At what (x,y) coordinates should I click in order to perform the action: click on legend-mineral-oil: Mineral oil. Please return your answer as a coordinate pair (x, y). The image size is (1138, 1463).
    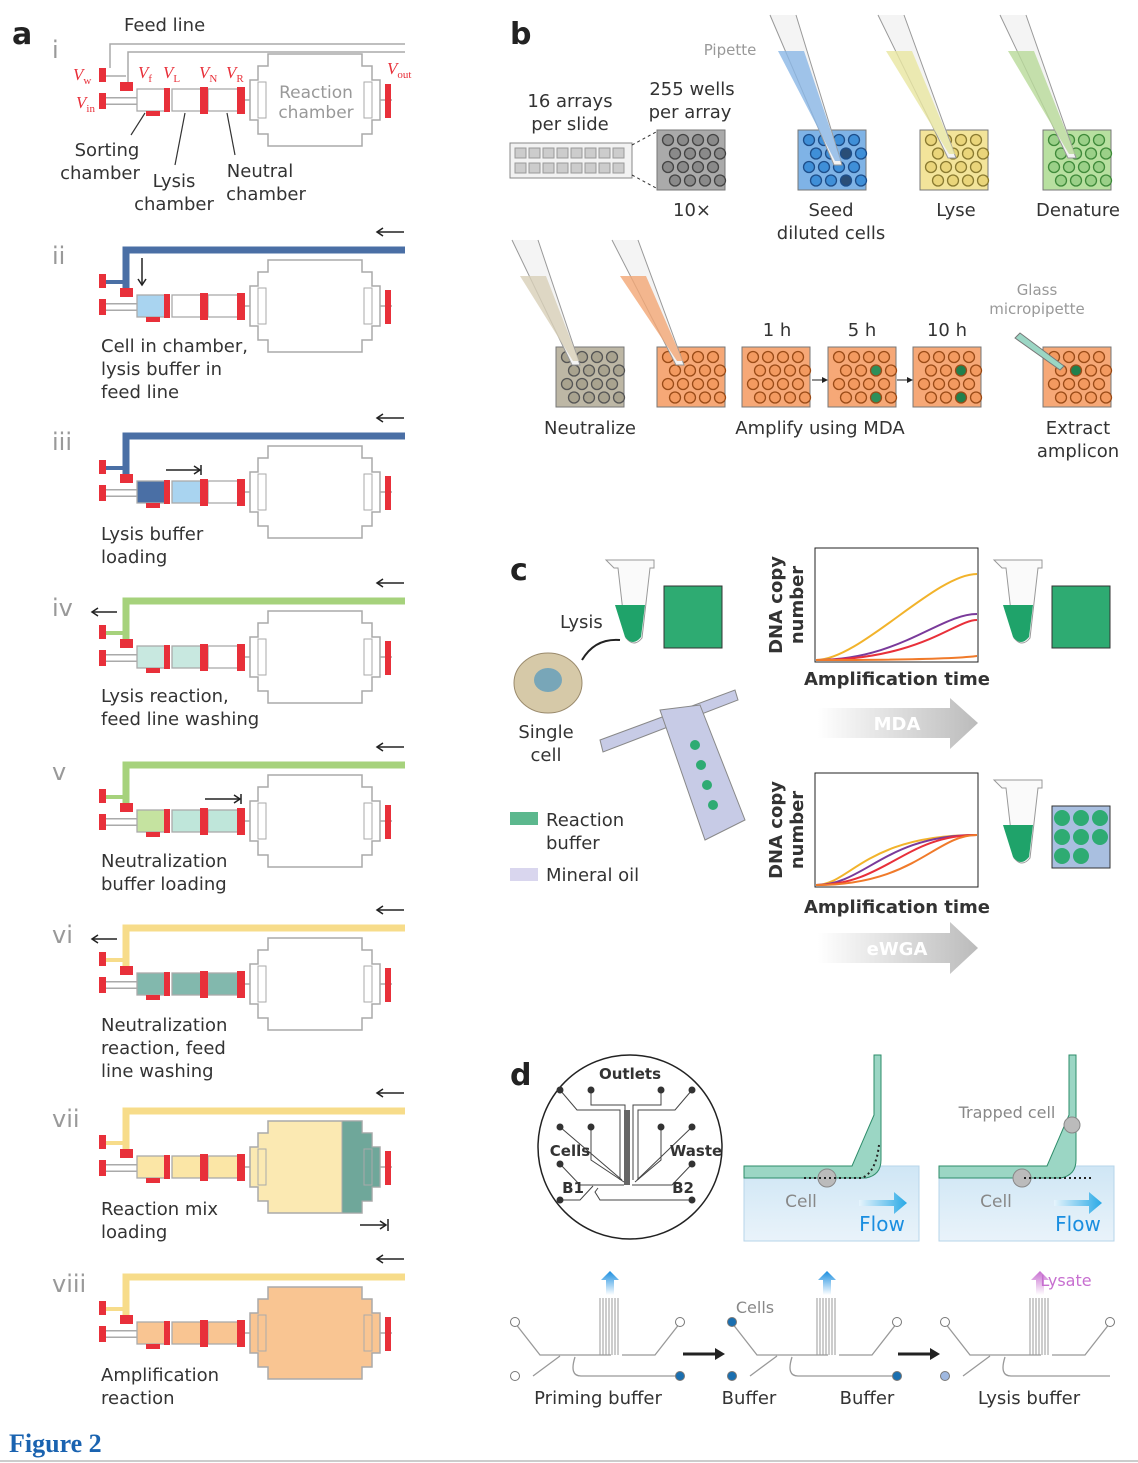
    Looking at the image, I should click on (592, 875).